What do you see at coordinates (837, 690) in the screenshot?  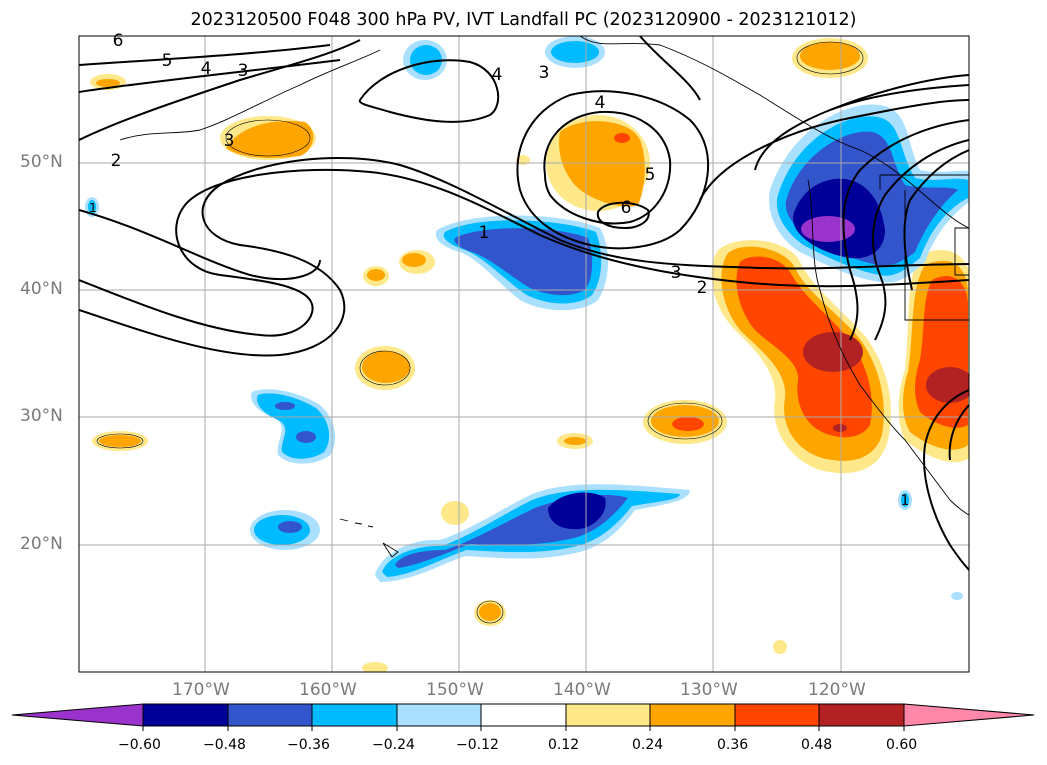 I see `longitude-label: 120°W` at bounding box center [837, 690].